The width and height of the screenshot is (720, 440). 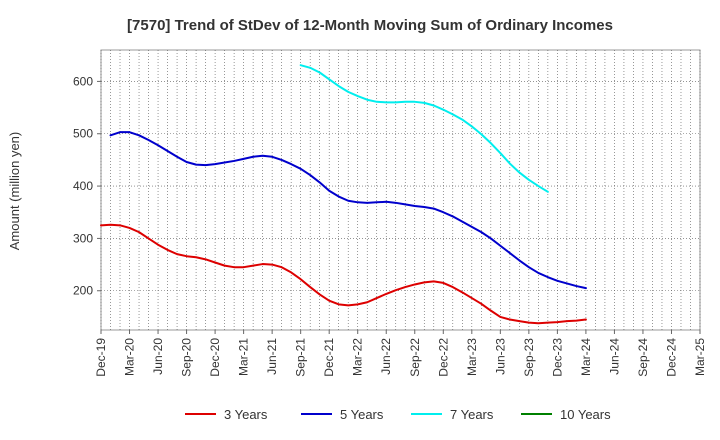 I want to click on legend-label: 3 Years, so click(x=246, y=414).